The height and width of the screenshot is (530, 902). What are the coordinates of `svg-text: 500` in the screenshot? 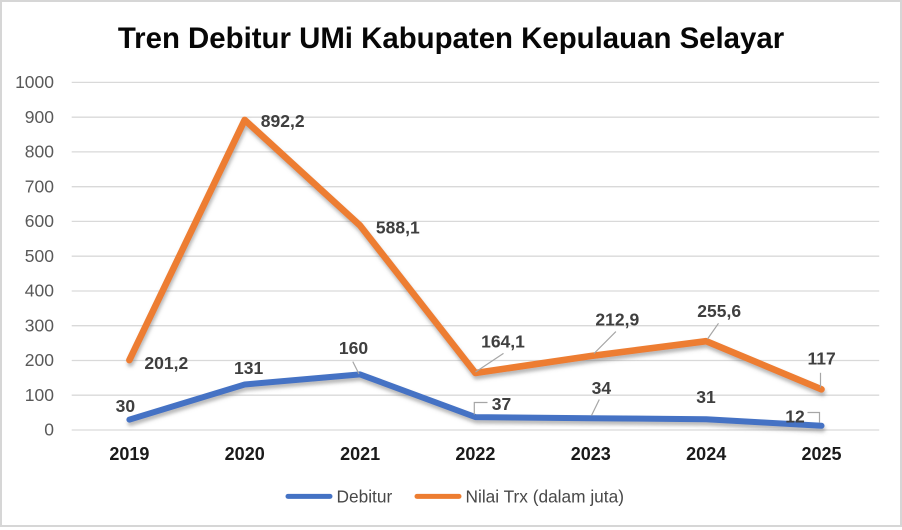 It's located at (39, 256).